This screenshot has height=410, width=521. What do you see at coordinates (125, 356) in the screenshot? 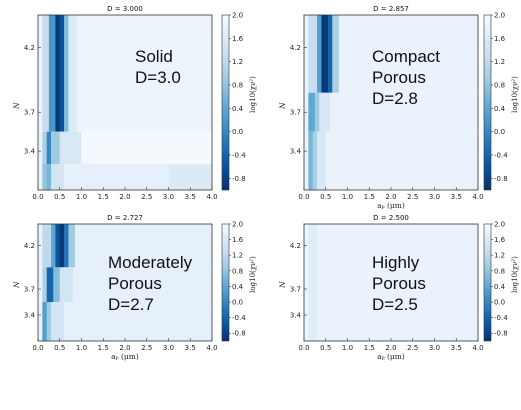
I see `x-axis-label: aₚ (μm)` at bounding box center [125, 356].